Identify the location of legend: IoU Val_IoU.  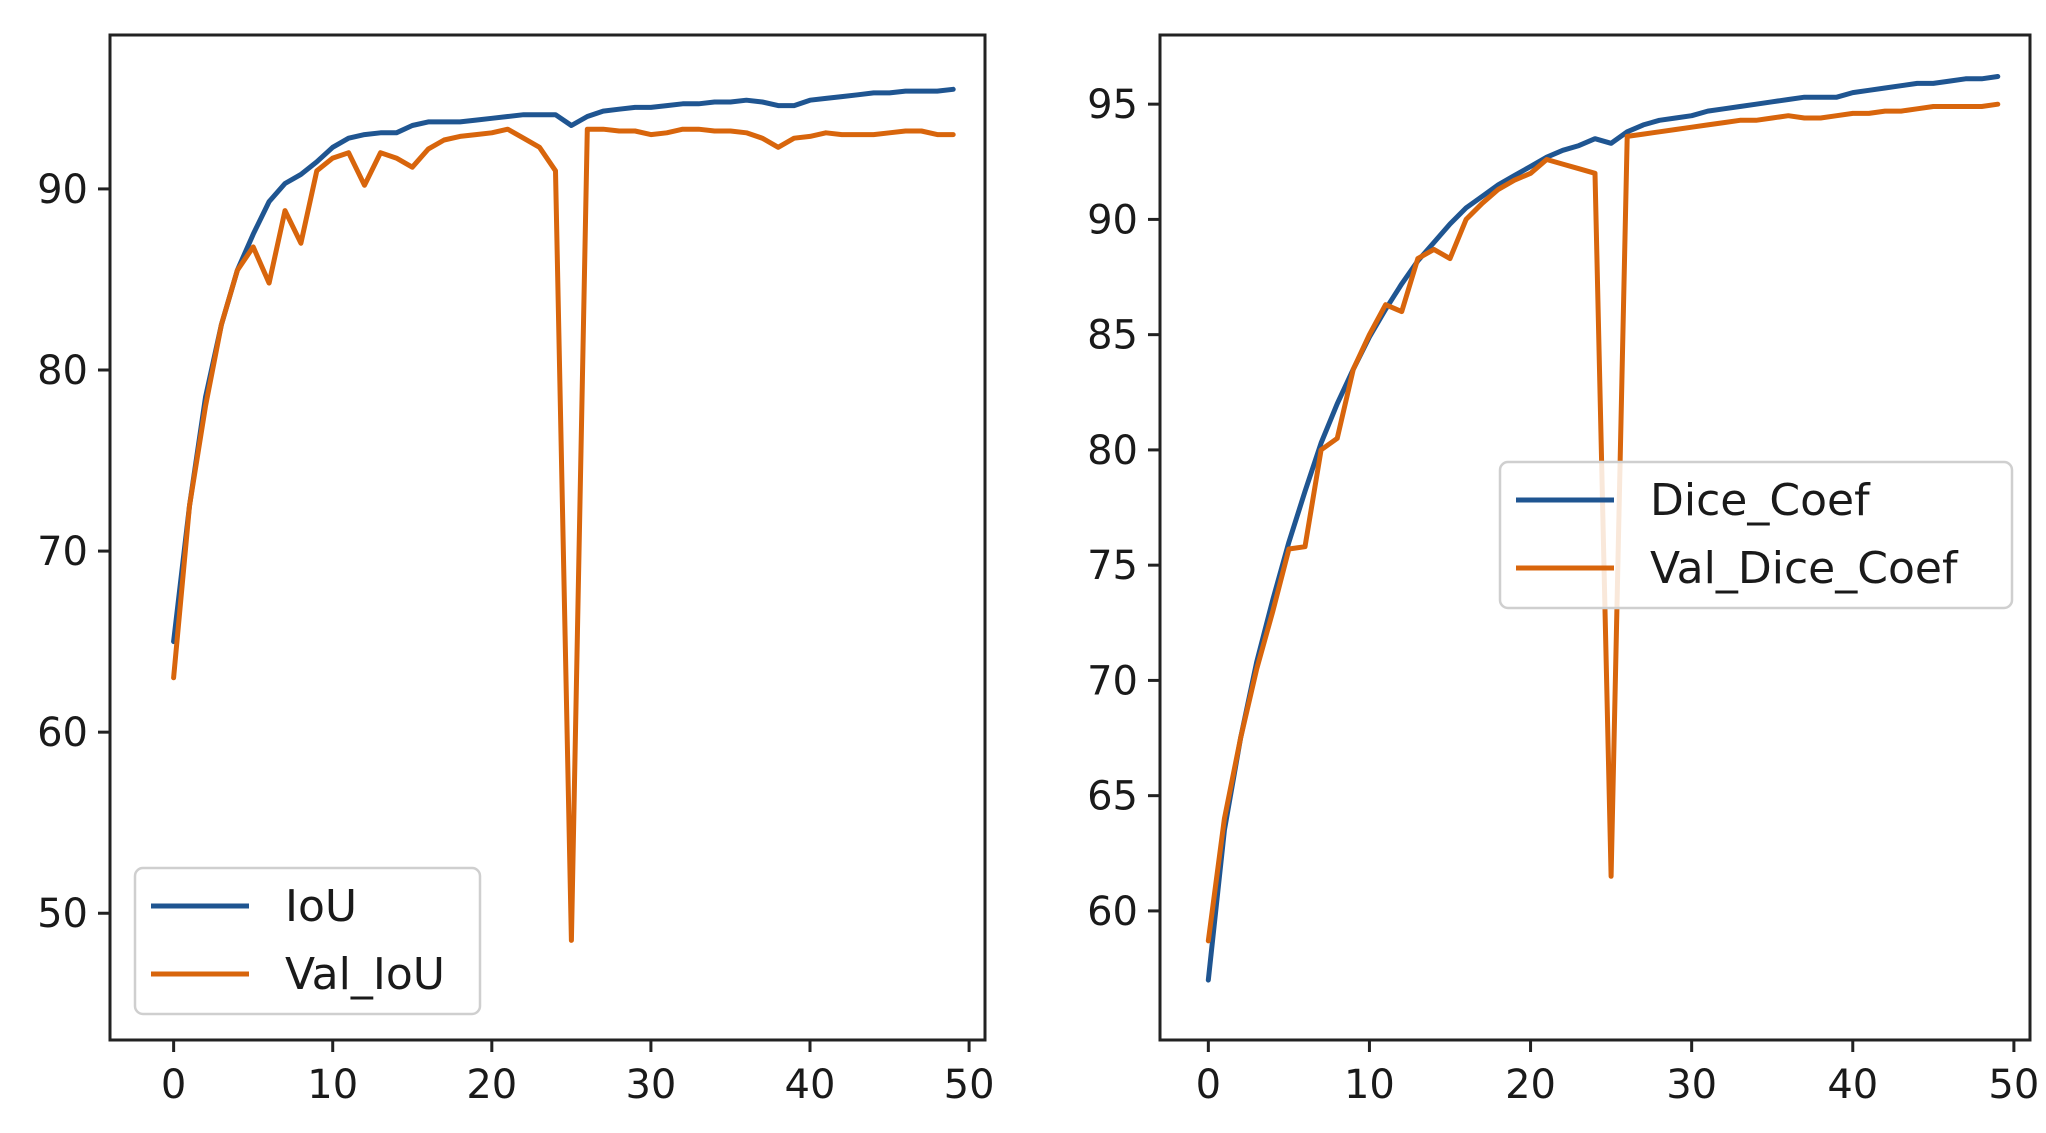
(307, 941).